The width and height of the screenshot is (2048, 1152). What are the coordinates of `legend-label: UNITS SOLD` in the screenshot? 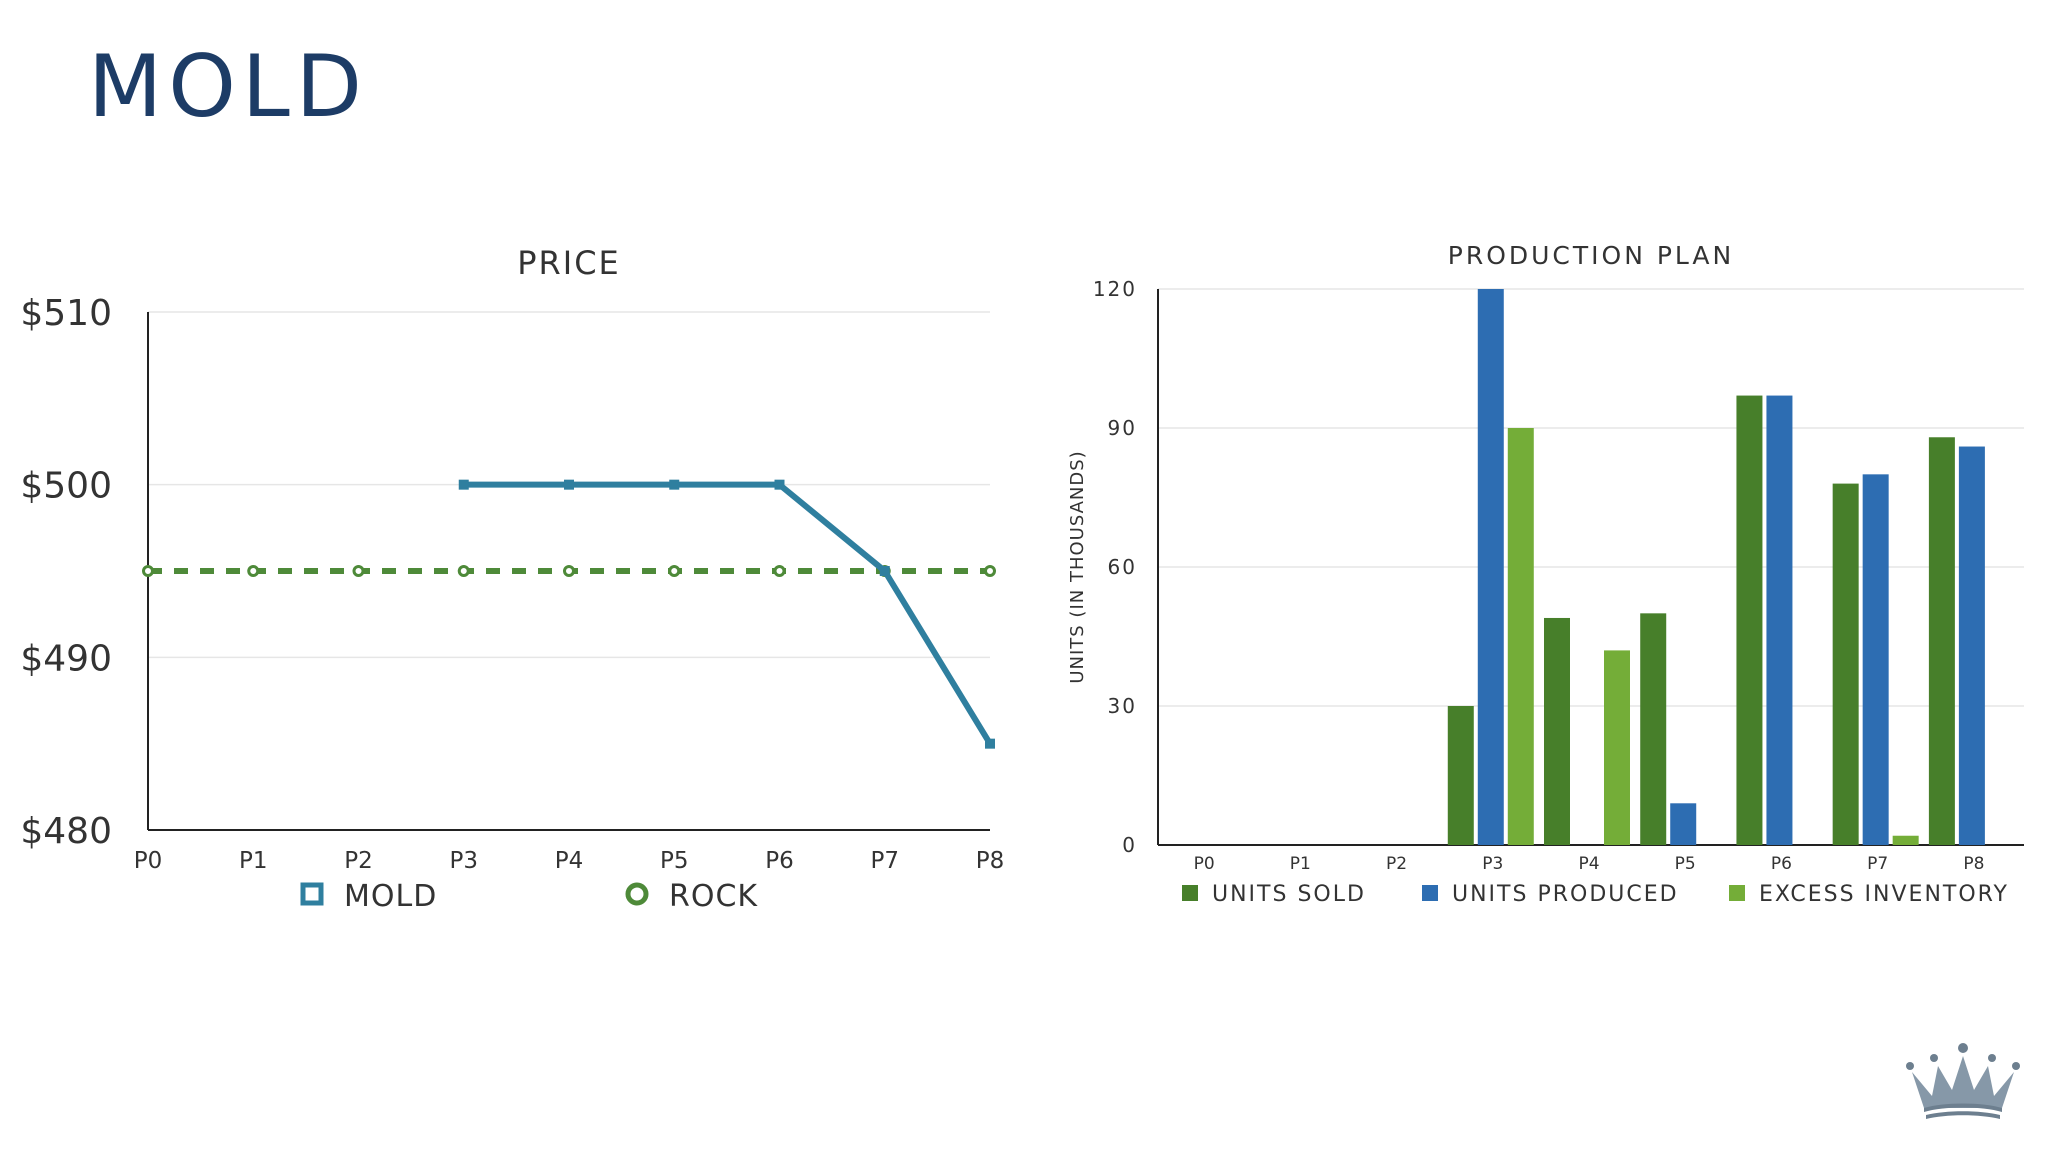 It's located at (1289, 894).